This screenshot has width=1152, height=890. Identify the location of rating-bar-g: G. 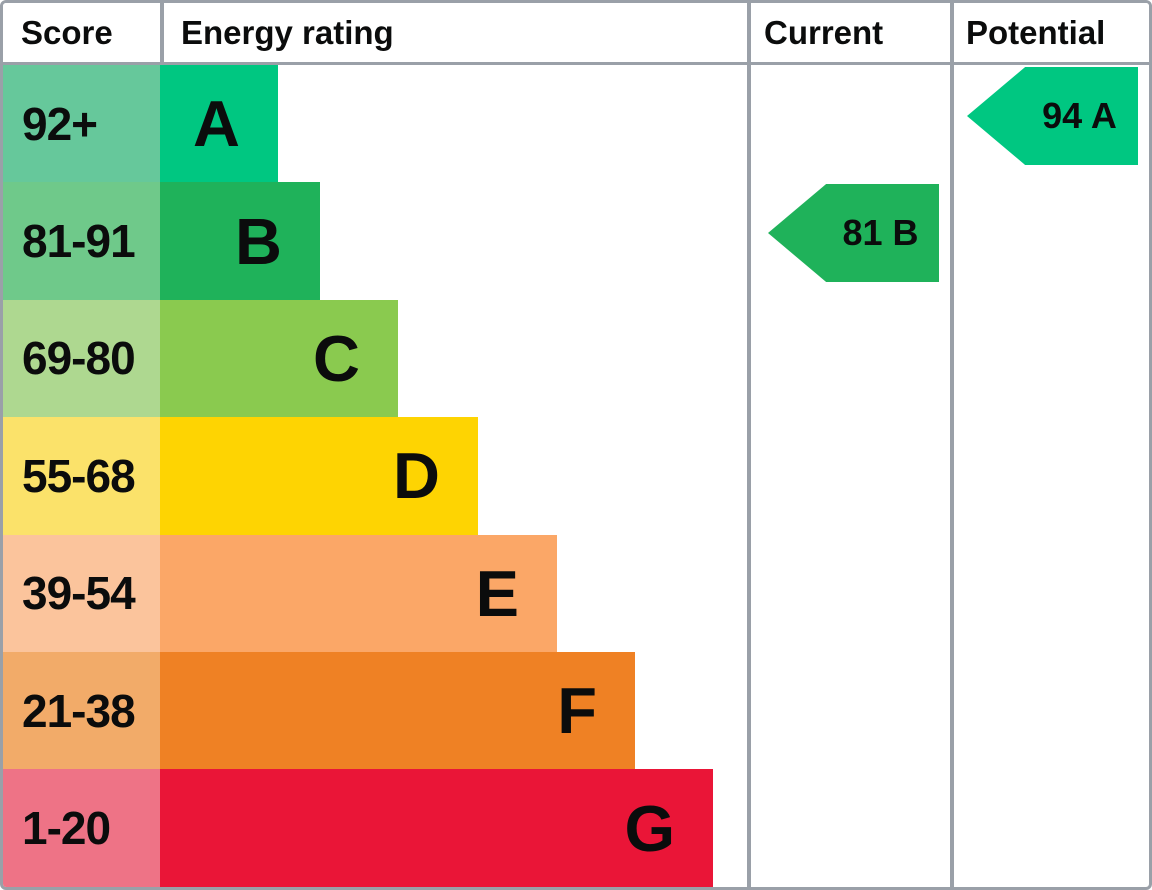
(436, 828).